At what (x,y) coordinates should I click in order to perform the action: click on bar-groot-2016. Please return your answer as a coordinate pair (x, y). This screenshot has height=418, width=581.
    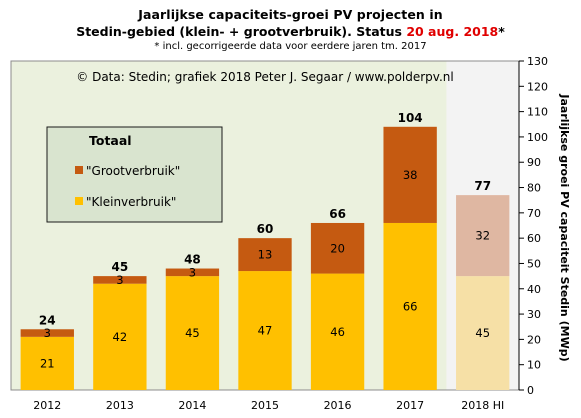
    Looking at the image, I should click on (337, 248).